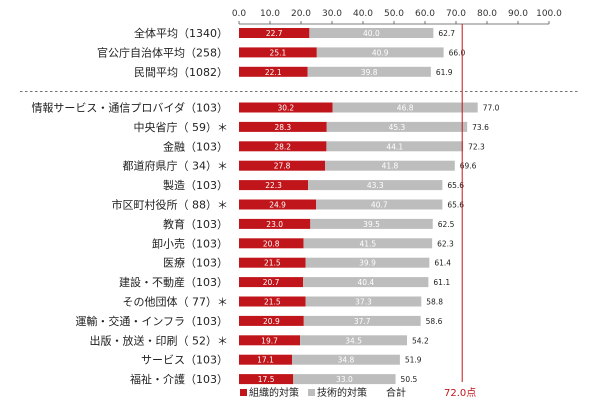  I want to click on legend-label-org: 組織的対策, so click(274, 392).